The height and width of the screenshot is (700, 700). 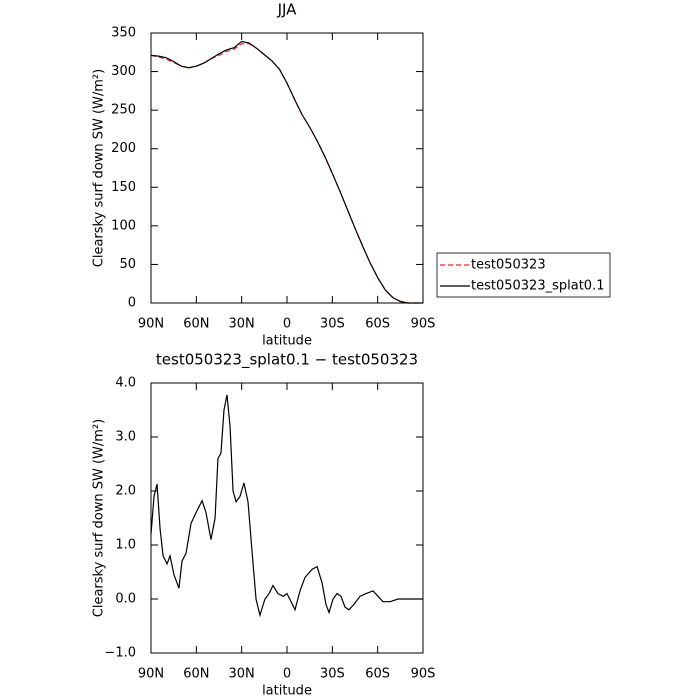 I want to click on y-tick-label: 350, so click(x=123, y=33).